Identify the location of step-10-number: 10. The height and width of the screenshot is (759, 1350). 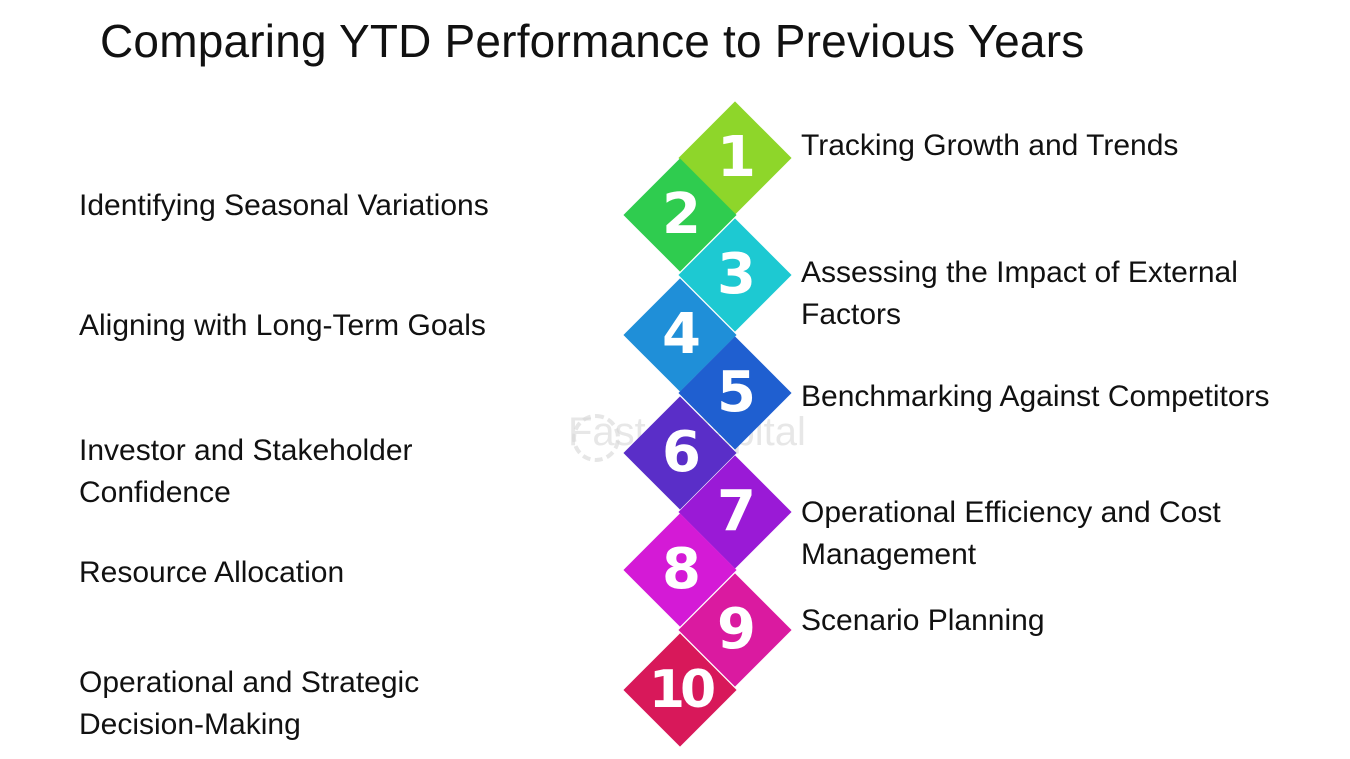
(682, 690).